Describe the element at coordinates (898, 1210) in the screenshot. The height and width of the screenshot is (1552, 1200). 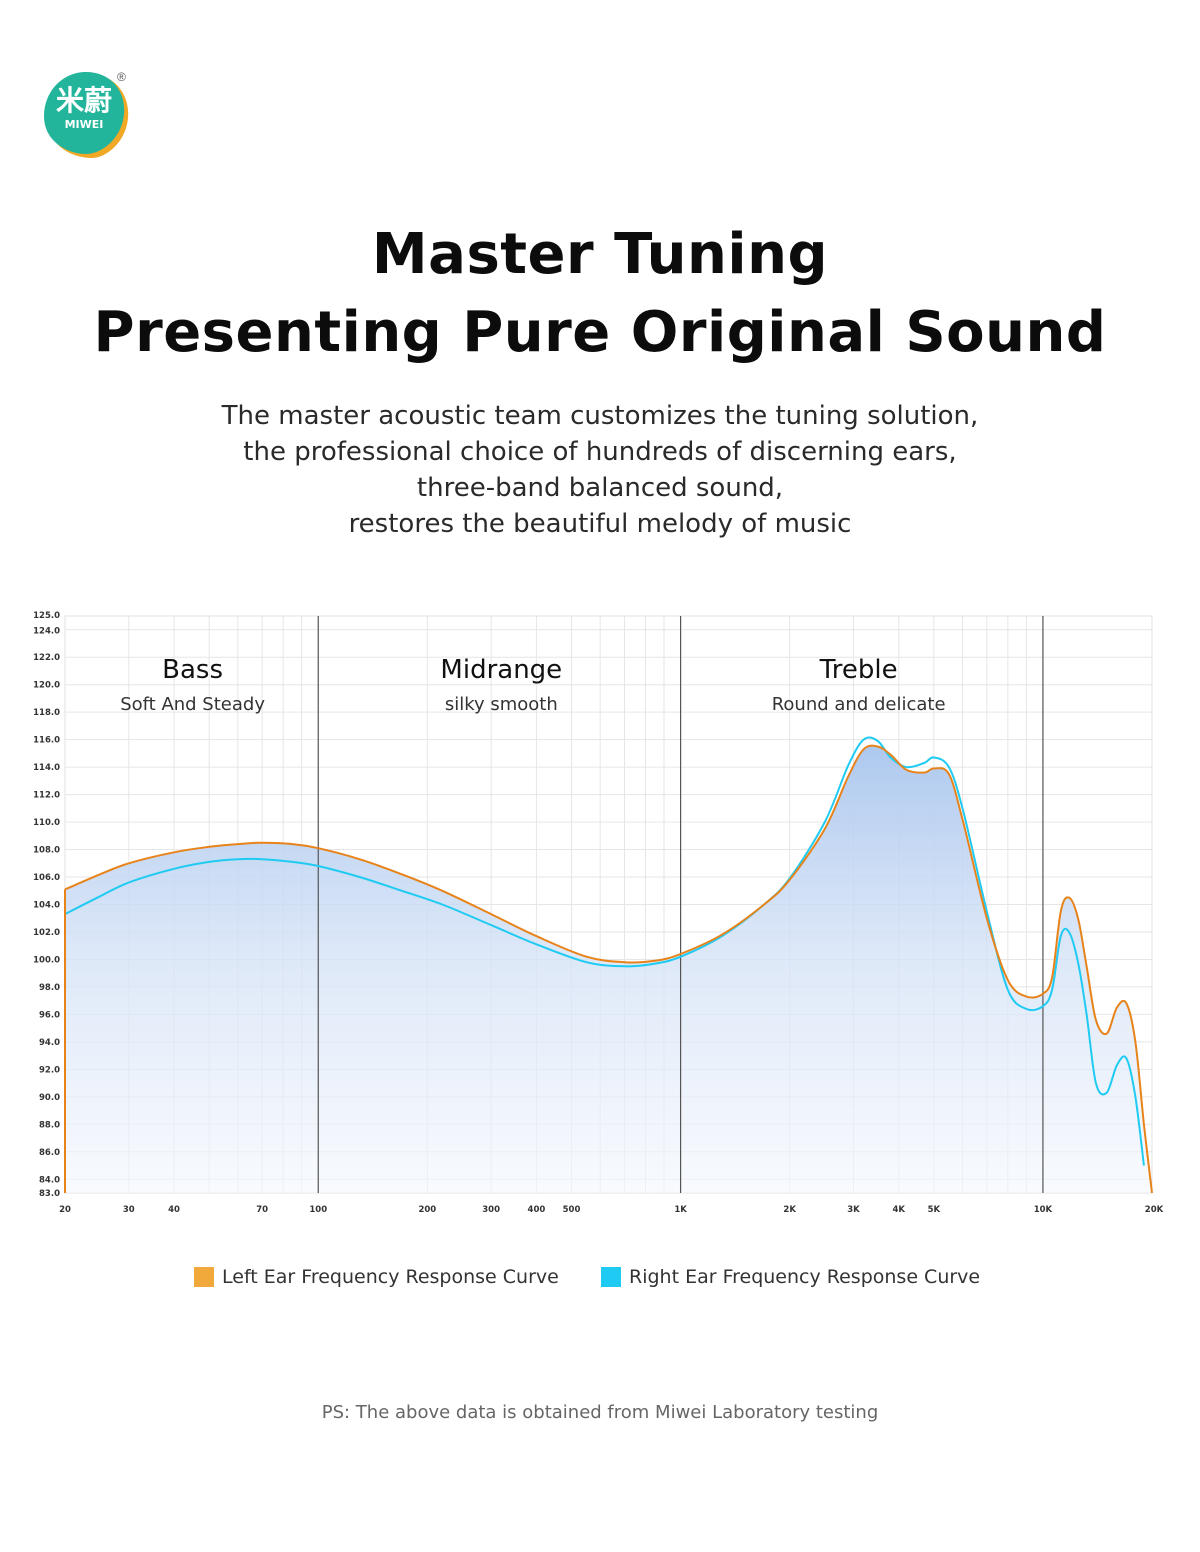
I see `x-tick-label: 4K` at that location.